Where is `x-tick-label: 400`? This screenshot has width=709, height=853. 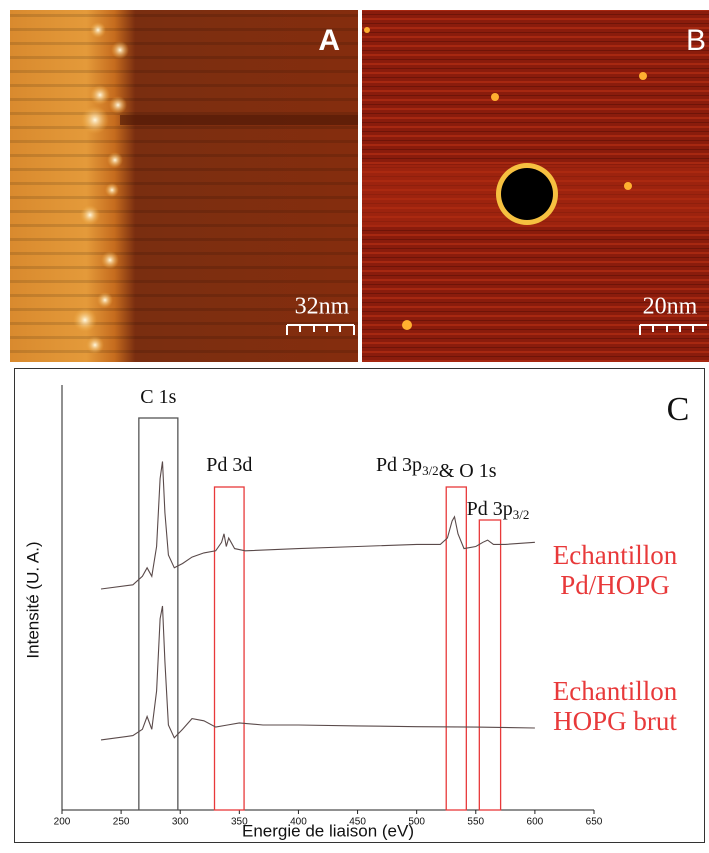
x-tick-label: 400 is located at coordinates (298, 822).